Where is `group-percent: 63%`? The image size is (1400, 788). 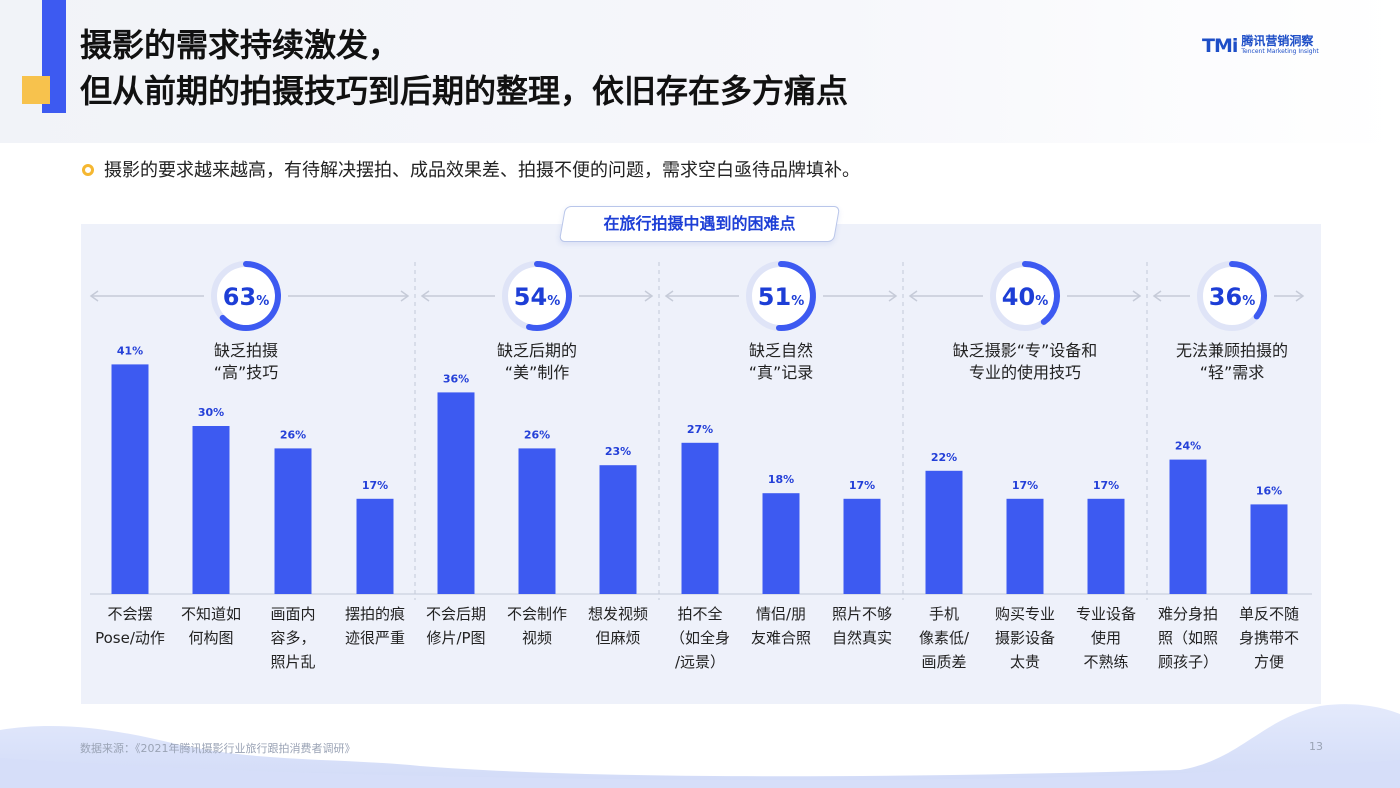
group-percent: 63% is located at coordinates (246, 297).